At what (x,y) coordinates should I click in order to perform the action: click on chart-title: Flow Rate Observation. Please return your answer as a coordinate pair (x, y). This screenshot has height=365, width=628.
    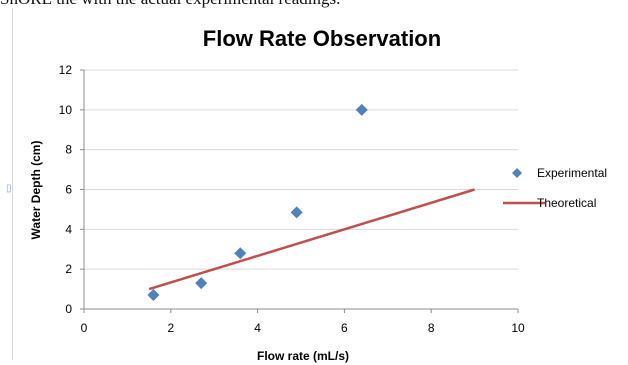
    Looking at the image, I should click on (322, 38).